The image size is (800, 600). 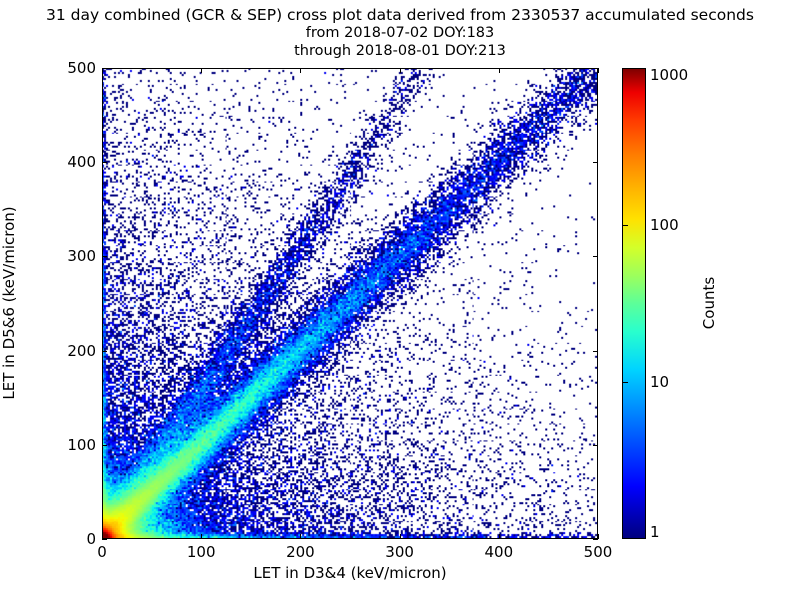 I want to click on x-tick-label: 0, so click(x=102, y=552).